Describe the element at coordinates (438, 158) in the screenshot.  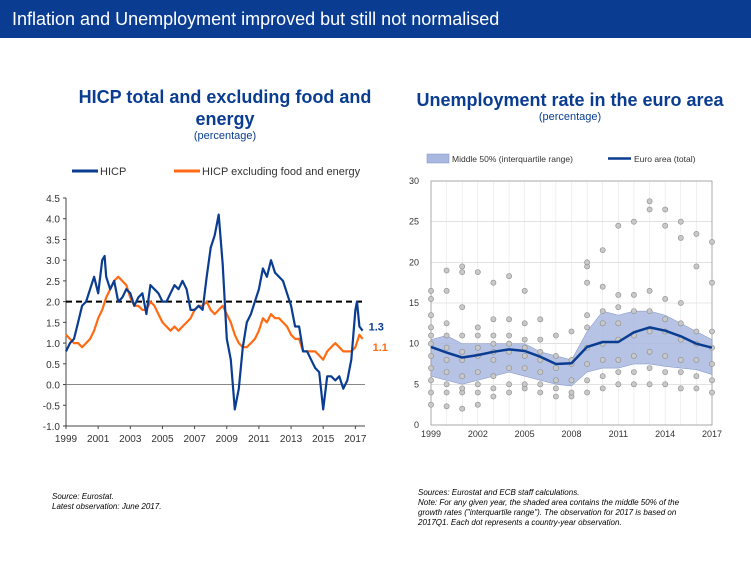
I see `legend-swatch-band` at that location.